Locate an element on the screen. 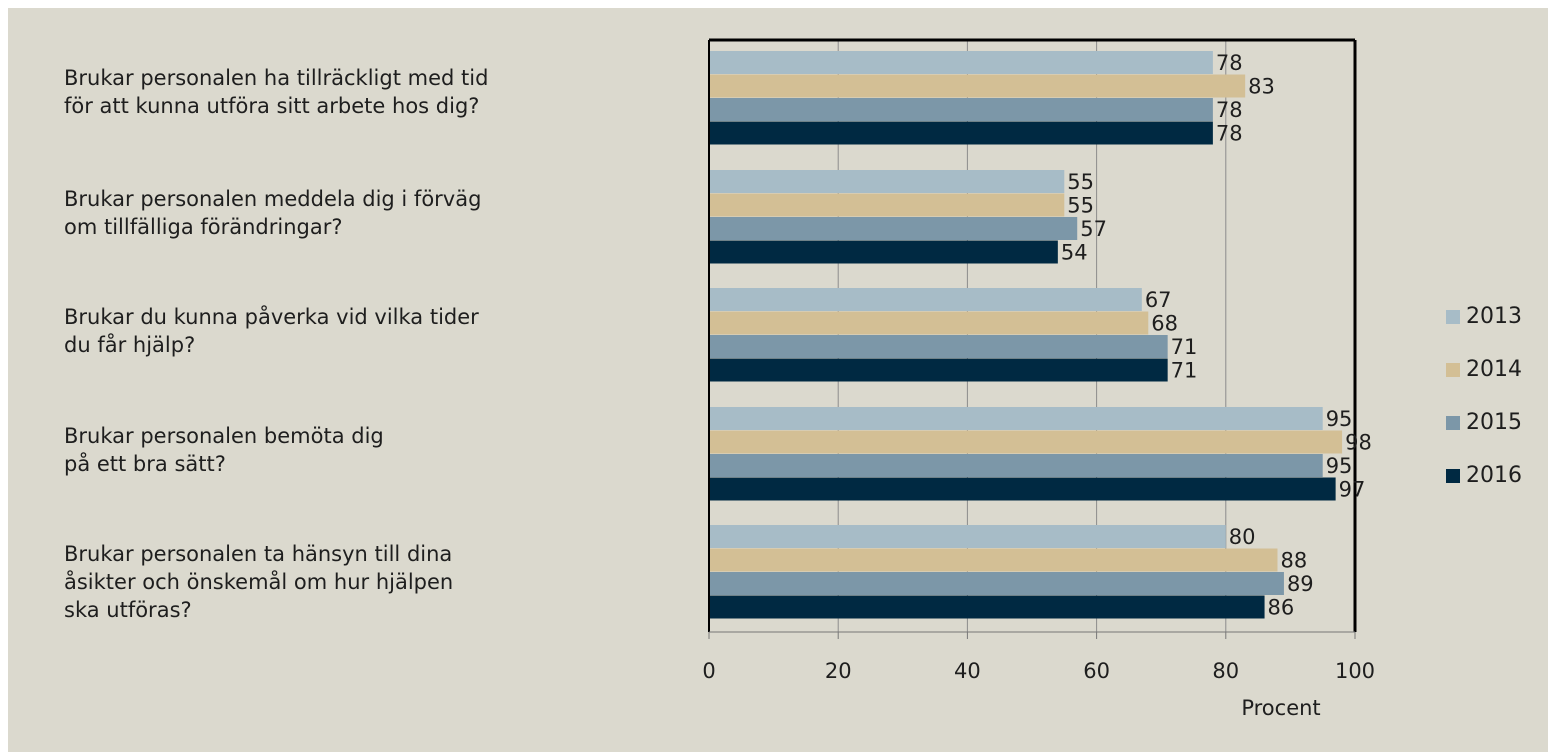 The image size is (1548, 752). data-label: 80 is located at coordinates (1242, 537).